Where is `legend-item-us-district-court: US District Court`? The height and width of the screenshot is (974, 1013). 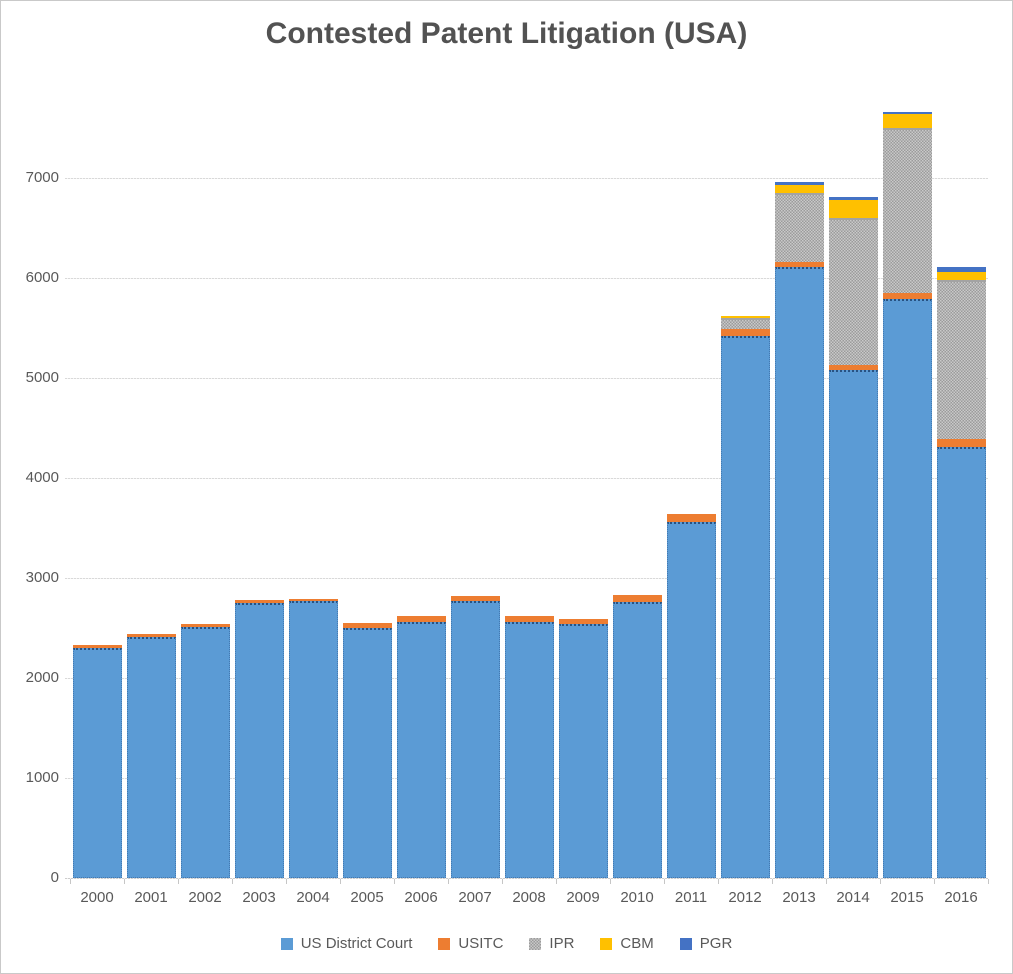
legend-item-us-district-court: US District Court is located at coordinates (346, 943).